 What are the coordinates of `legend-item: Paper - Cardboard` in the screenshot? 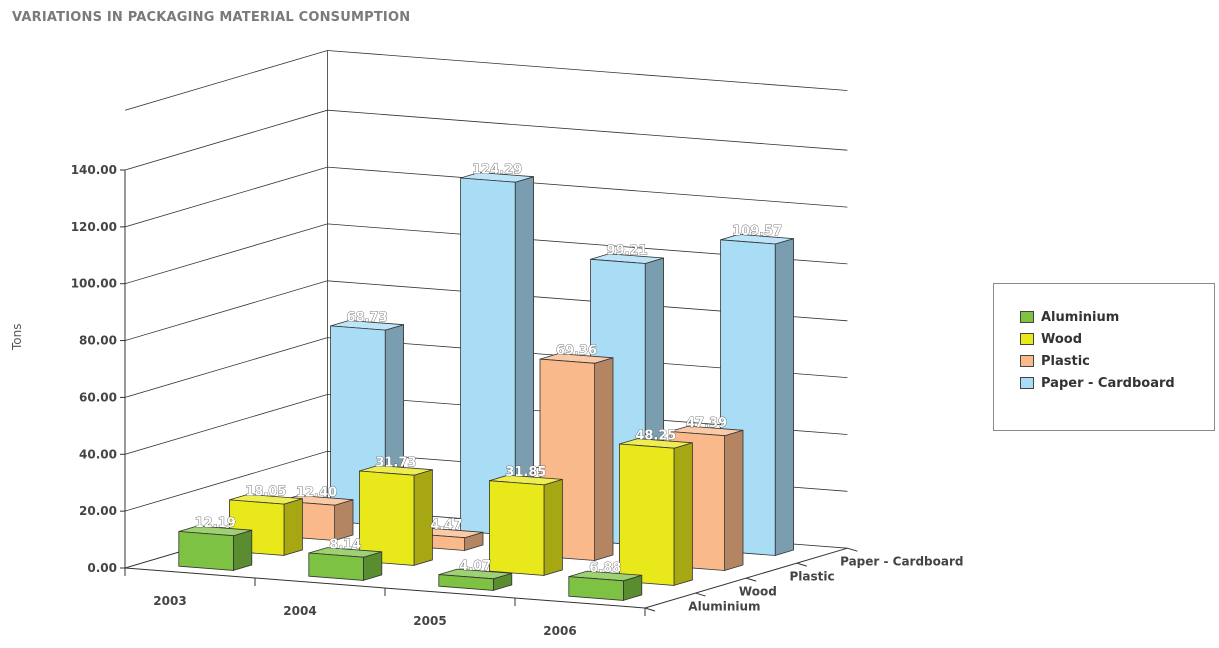 It's located at (1117, 383).